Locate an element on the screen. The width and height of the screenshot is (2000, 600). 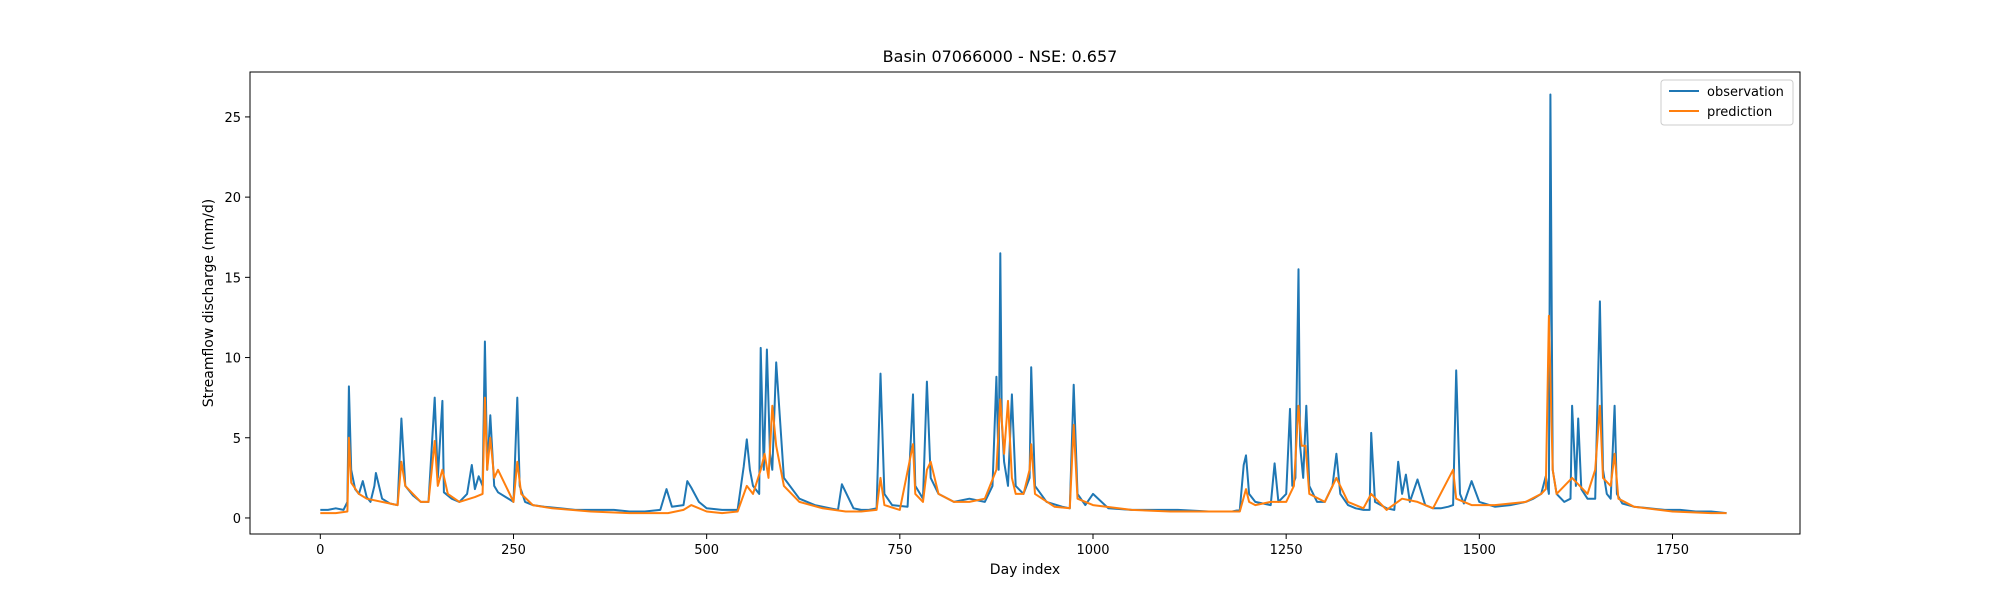
y-tick-label: 25 is located at coordinates (232, 118).